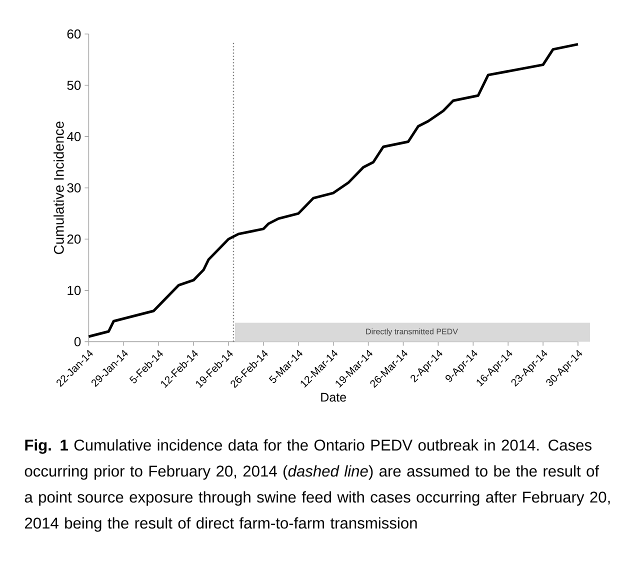  Describe the element at coordinates (77, 341) in the screenshot. I see `y-tick-label: 0` at that location.